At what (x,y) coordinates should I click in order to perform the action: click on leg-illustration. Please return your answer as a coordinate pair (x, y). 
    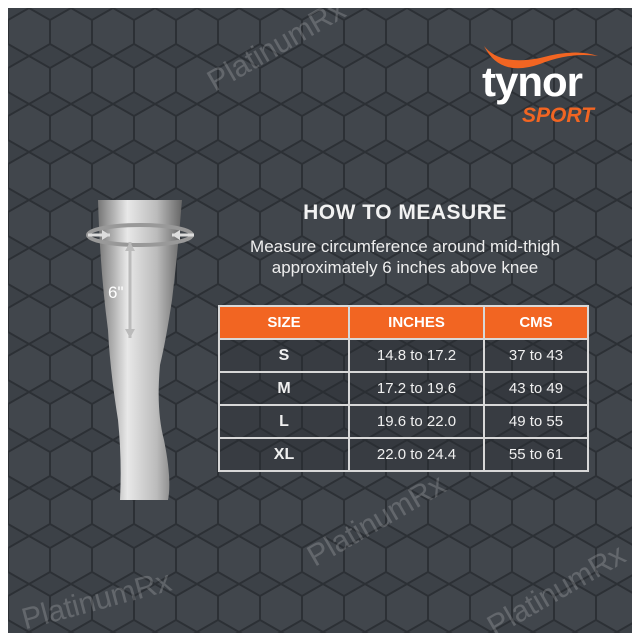
    Looking at the image, I should click on (140, 350).